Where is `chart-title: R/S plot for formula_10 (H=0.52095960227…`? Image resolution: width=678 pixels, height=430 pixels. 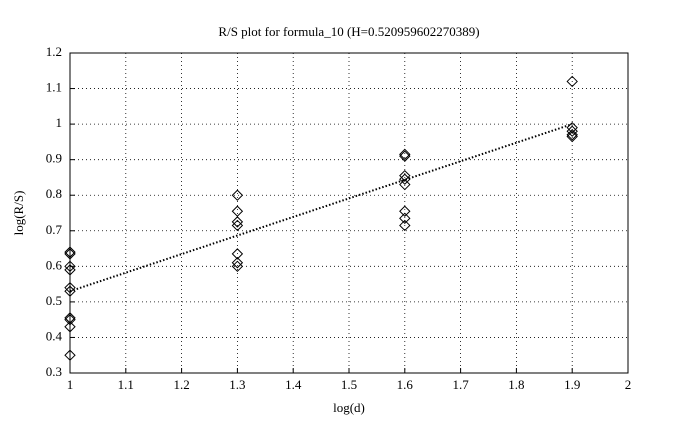 chart-title: R/S plot for formula_10 (H=0.52095960227… is located at coordinates (348, 31).